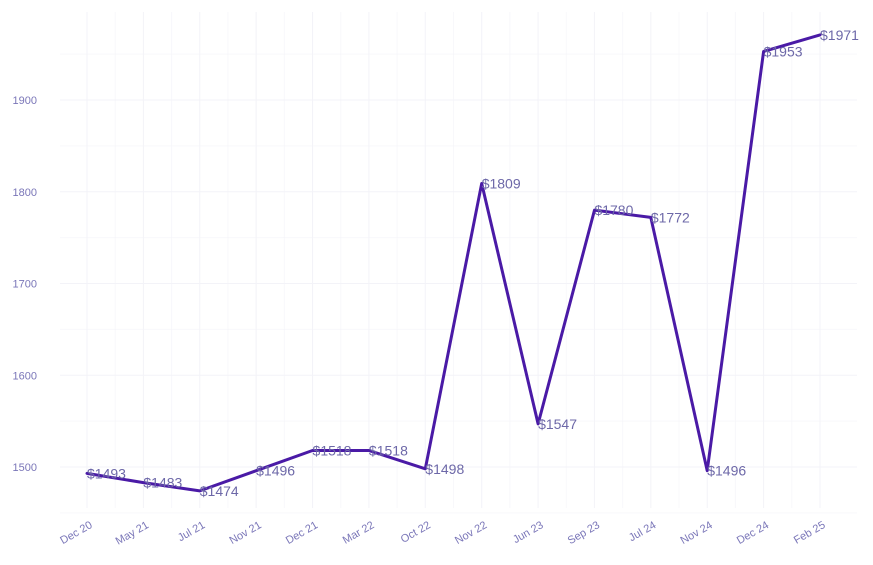 This screenshot has width=873, height=565. What do you see at coordinates (528, 532) in the screenshot?
I see `x-tick-label: Jun 23` at bounding box center [528, 532].